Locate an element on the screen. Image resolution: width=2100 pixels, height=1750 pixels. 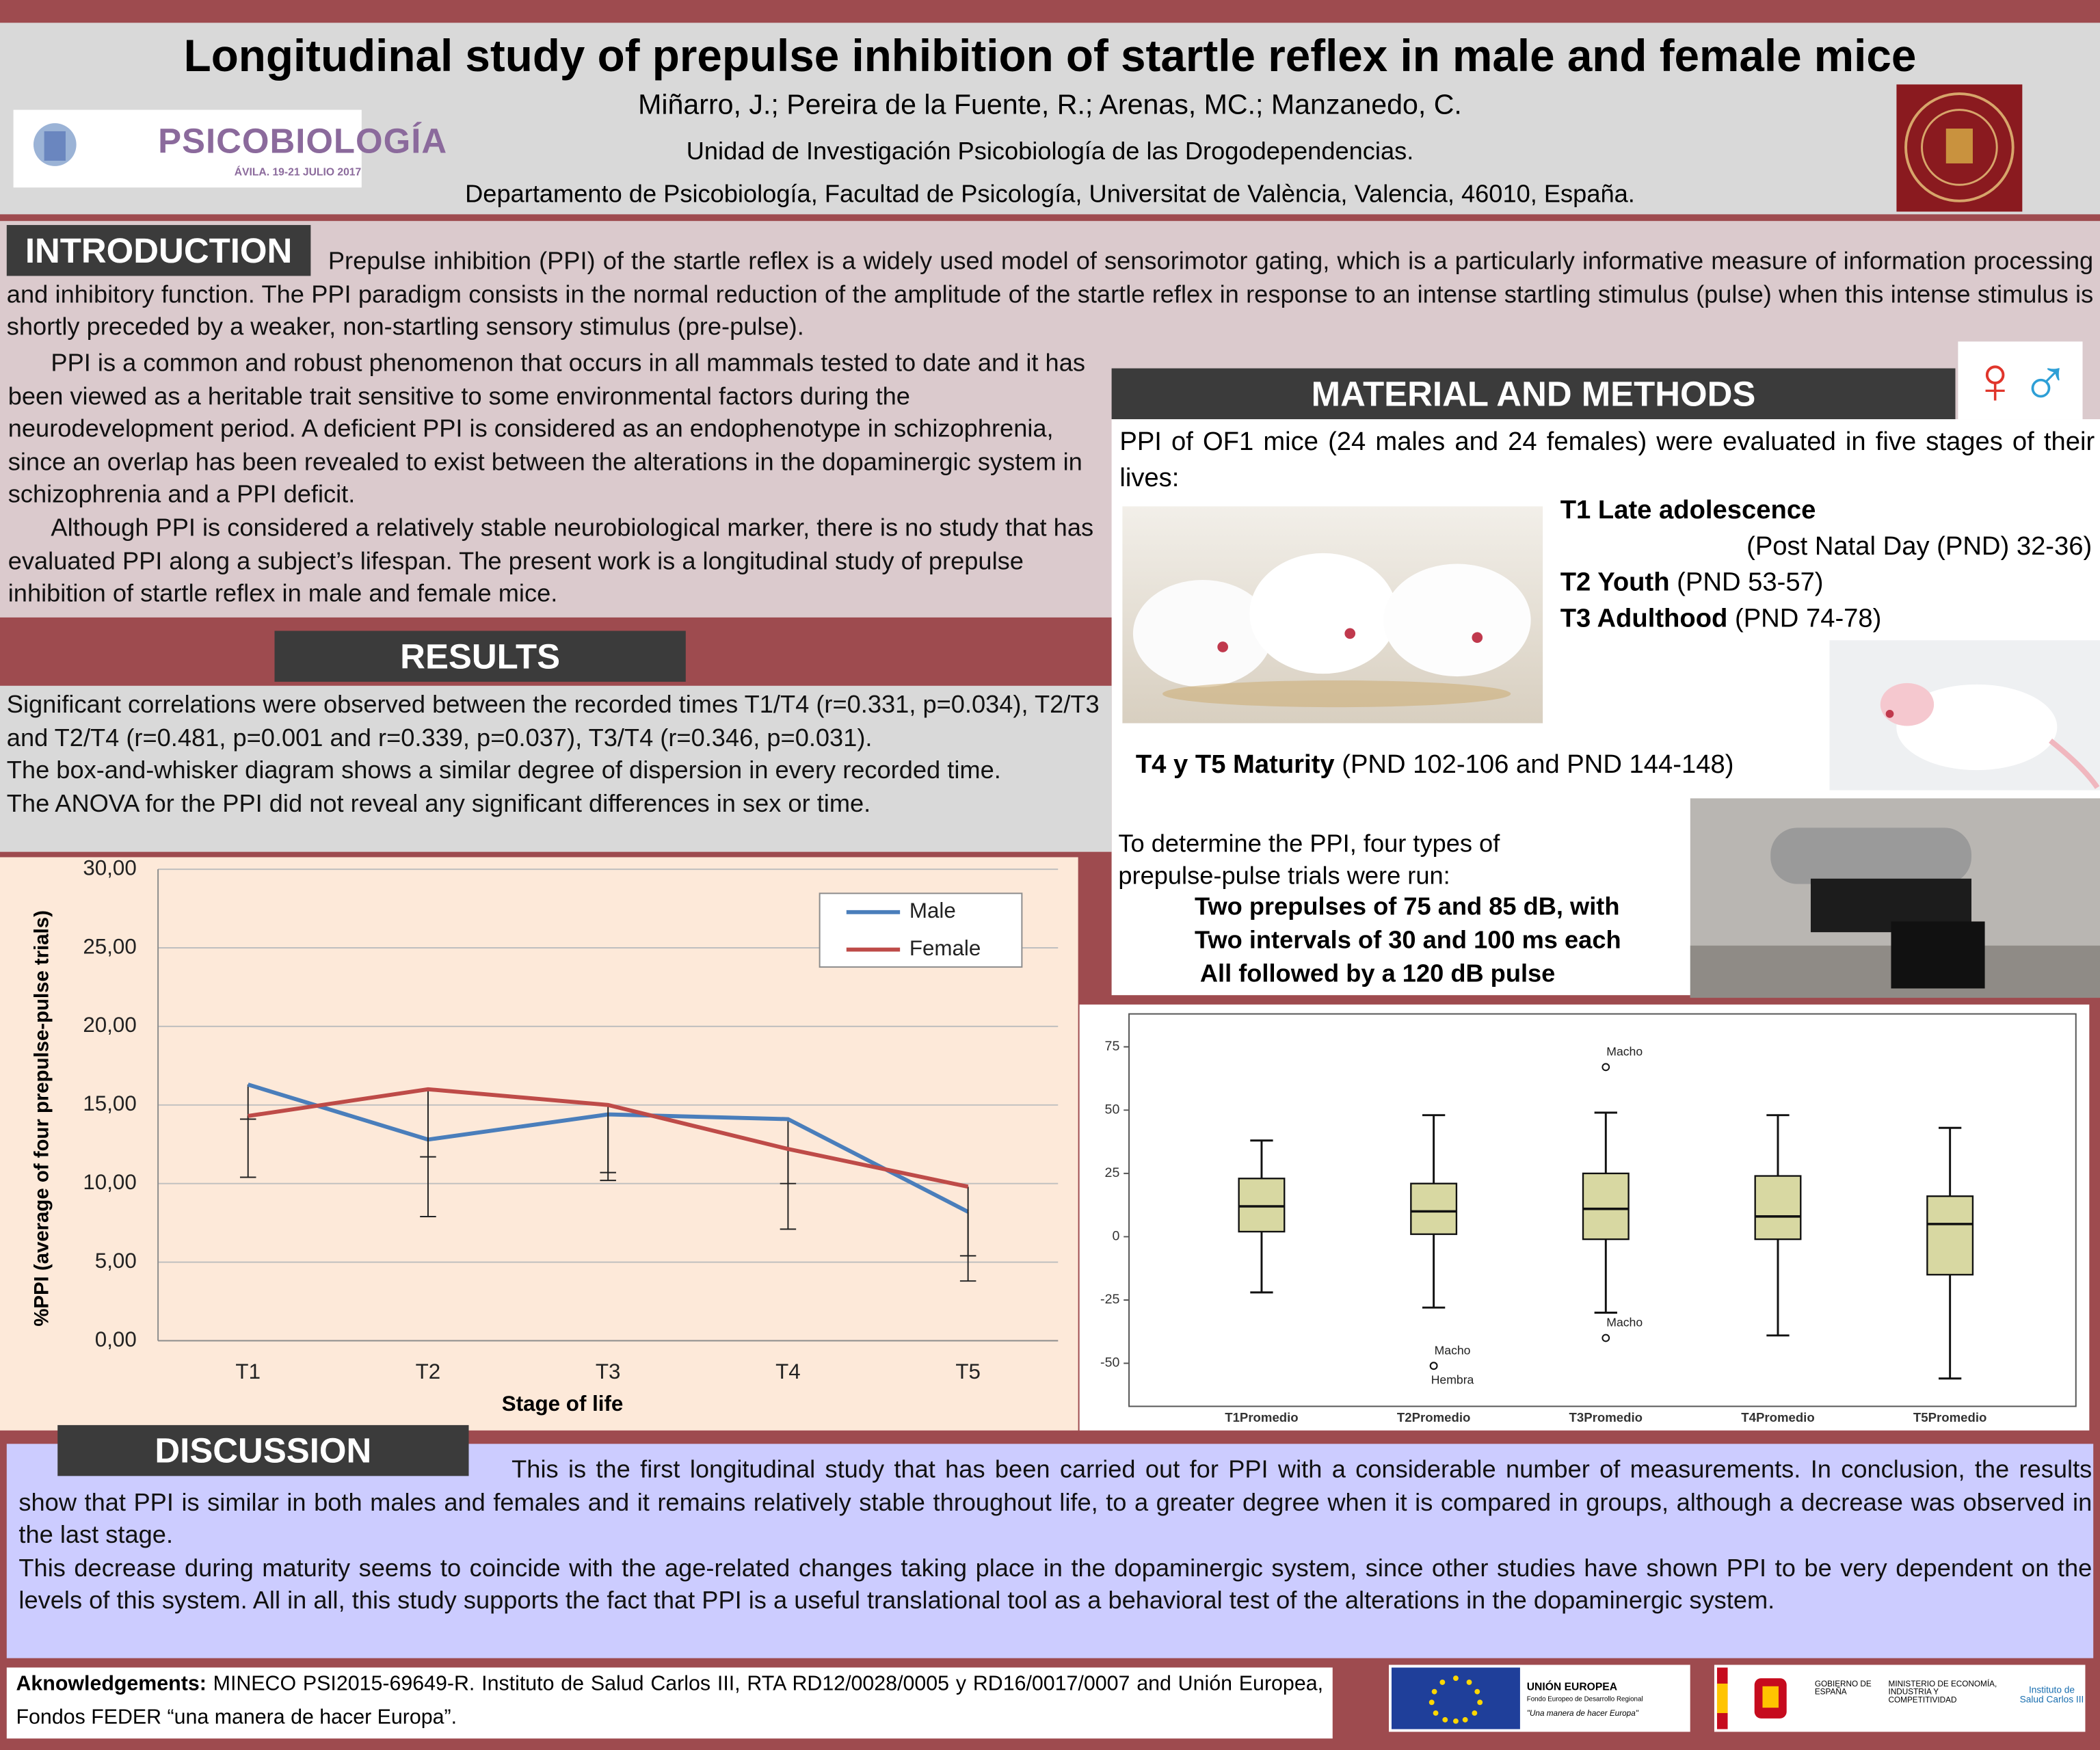
section-heading: DISCUSSION is located at coordinates (263, 1450).